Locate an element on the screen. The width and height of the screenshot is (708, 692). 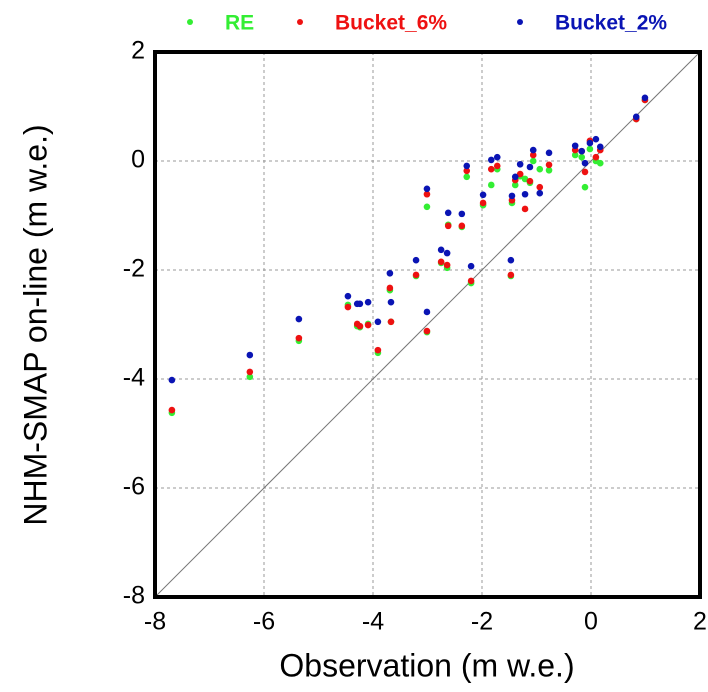
y-axis-title: NHM-SMAP on-line (m w.e.) is located at coordinates (35, 324).